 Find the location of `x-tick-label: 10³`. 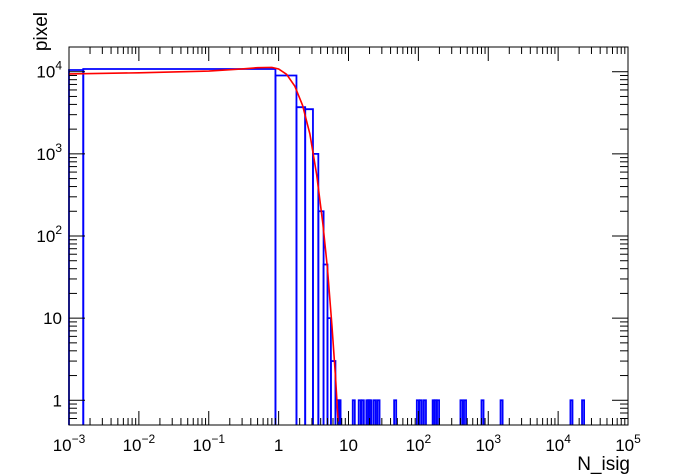

x-tick-label: 10³ is located at coordinates (488, 443).